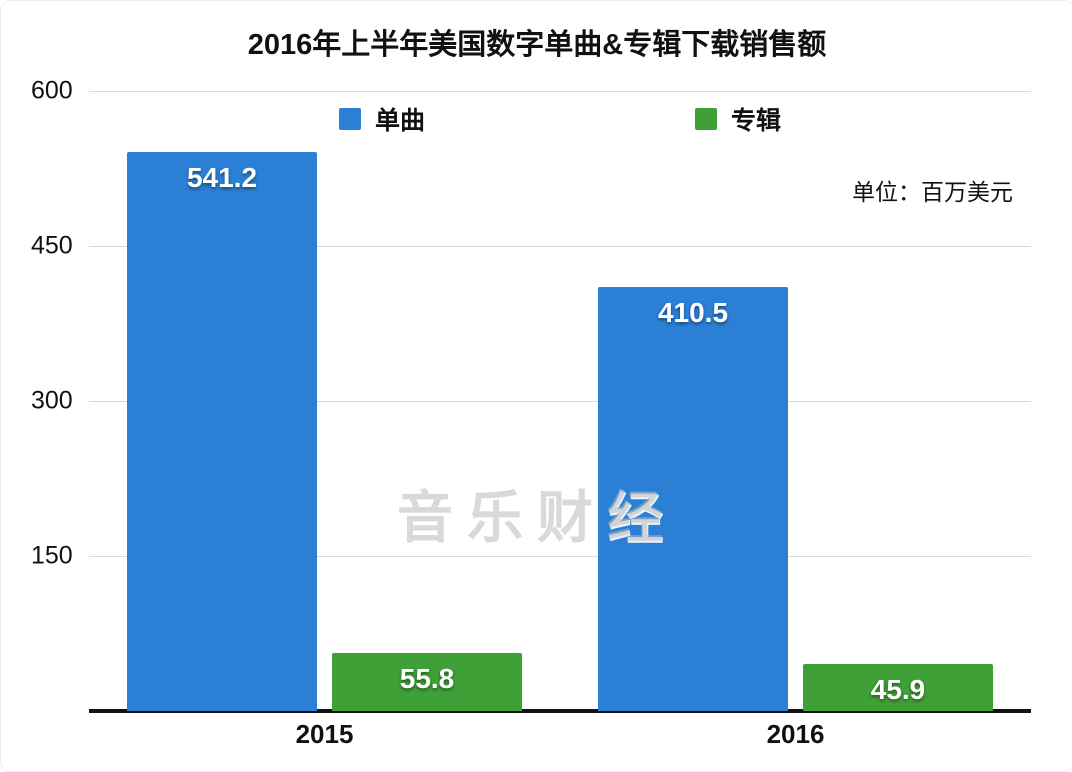  I want to click on bar-value-label: 55.8, so click(427, 679).